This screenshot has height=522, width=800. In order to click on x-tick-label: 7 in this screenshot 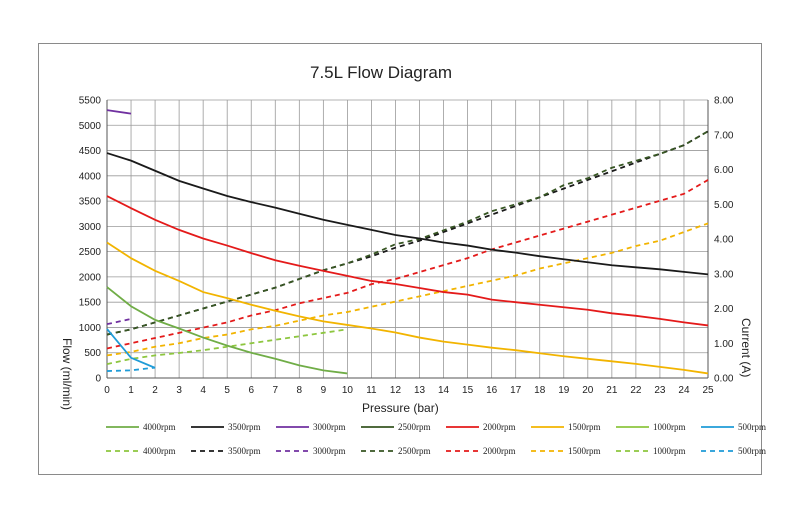, I will do `click(275, 390)`.